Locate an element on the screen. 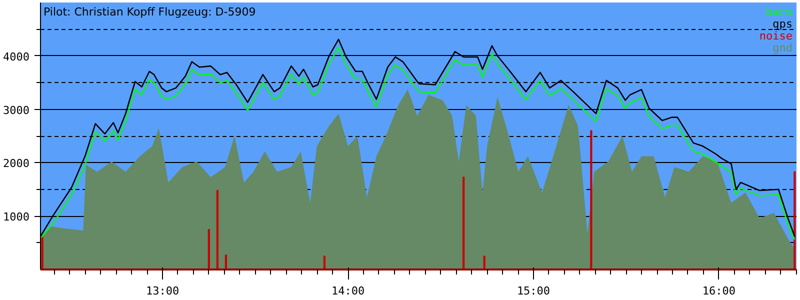  x-tick-label: 13:00 is located at coordinates (163, 291).